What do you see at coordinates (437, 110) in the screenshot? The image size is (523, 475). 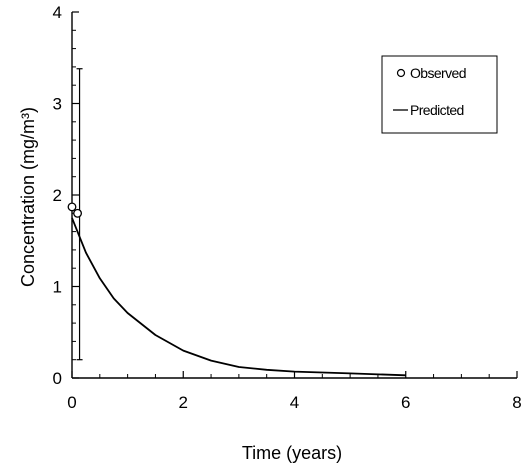 I see `legend-predicted-label: Predicted` at bounding box center [437, 110].